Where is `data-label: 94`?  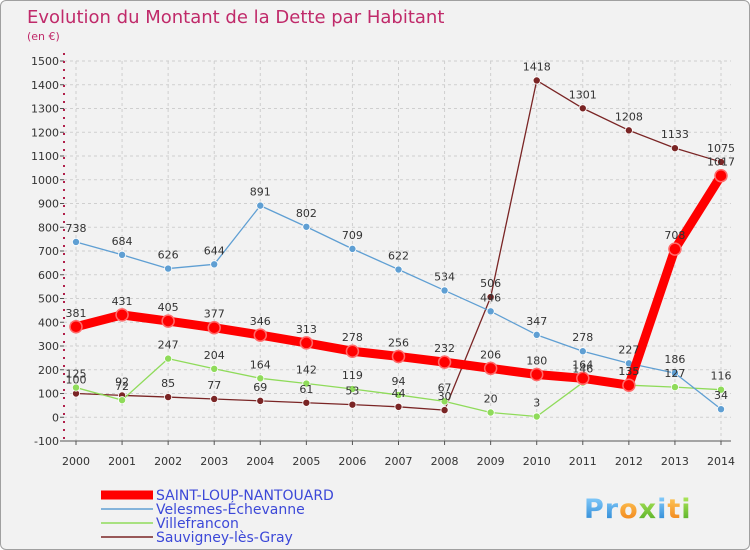
data-label: 94 is located at coordinates (399, 381).